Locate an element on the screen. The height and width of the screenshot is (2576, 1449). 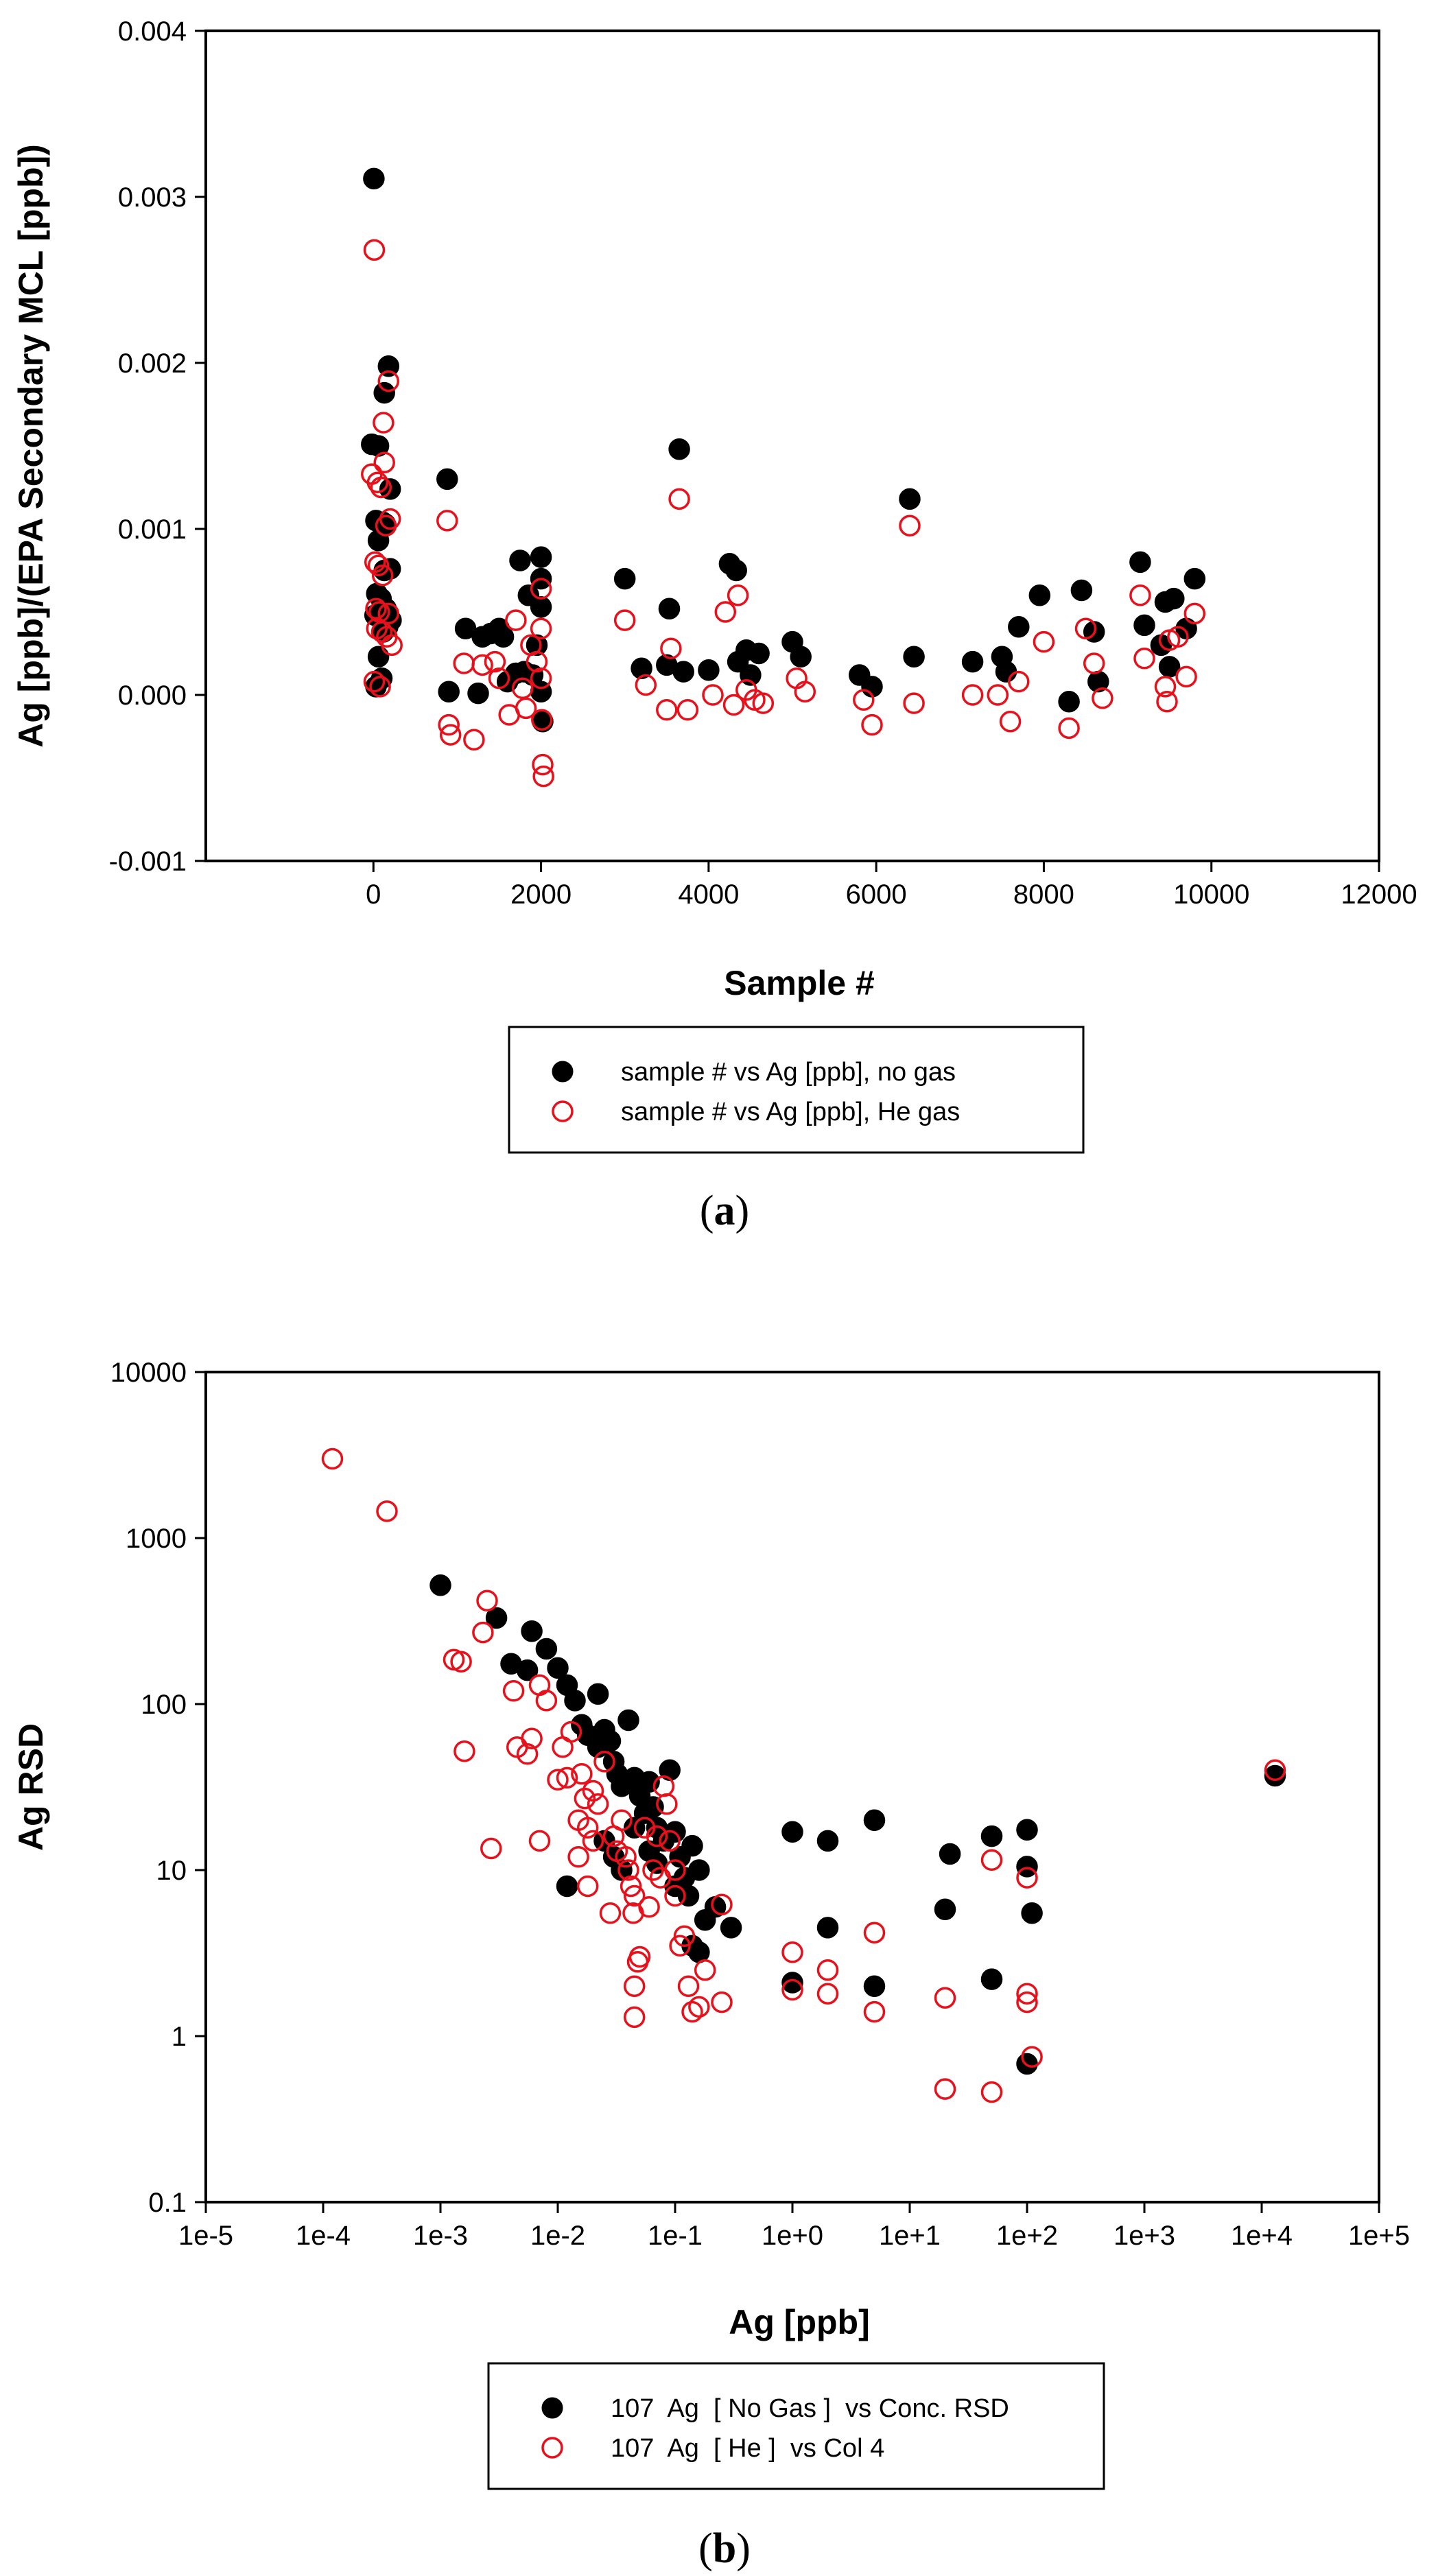
chart-b-x-tick-label: 1e-3 is located at coordinates (440, 2236).